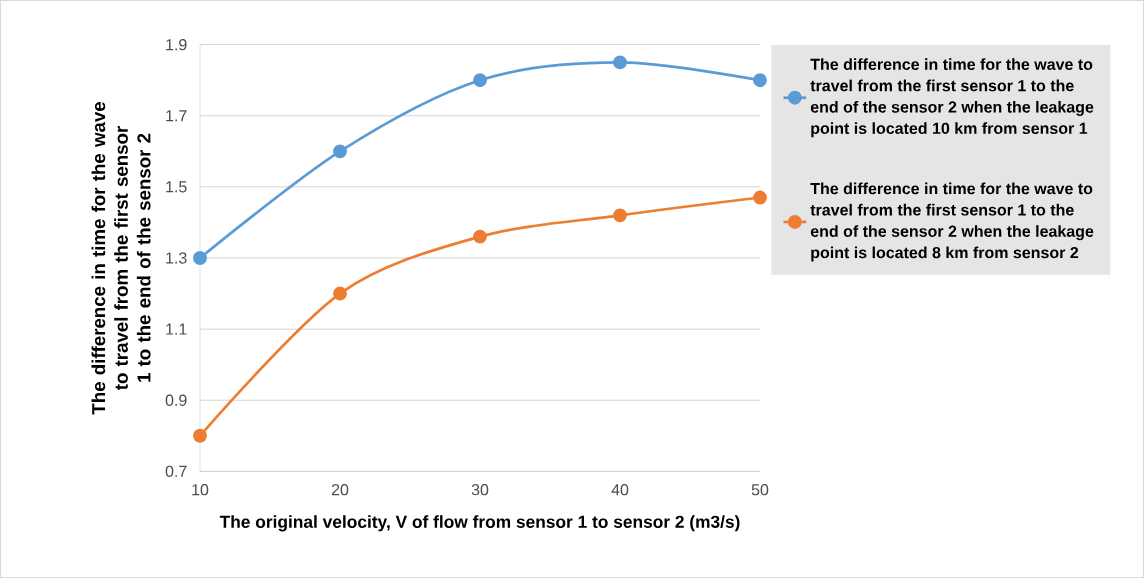 Image resolution: width=1144 pixels, height=578 pixels. I want to click on x-tick-label: 50, so click(760, 490).